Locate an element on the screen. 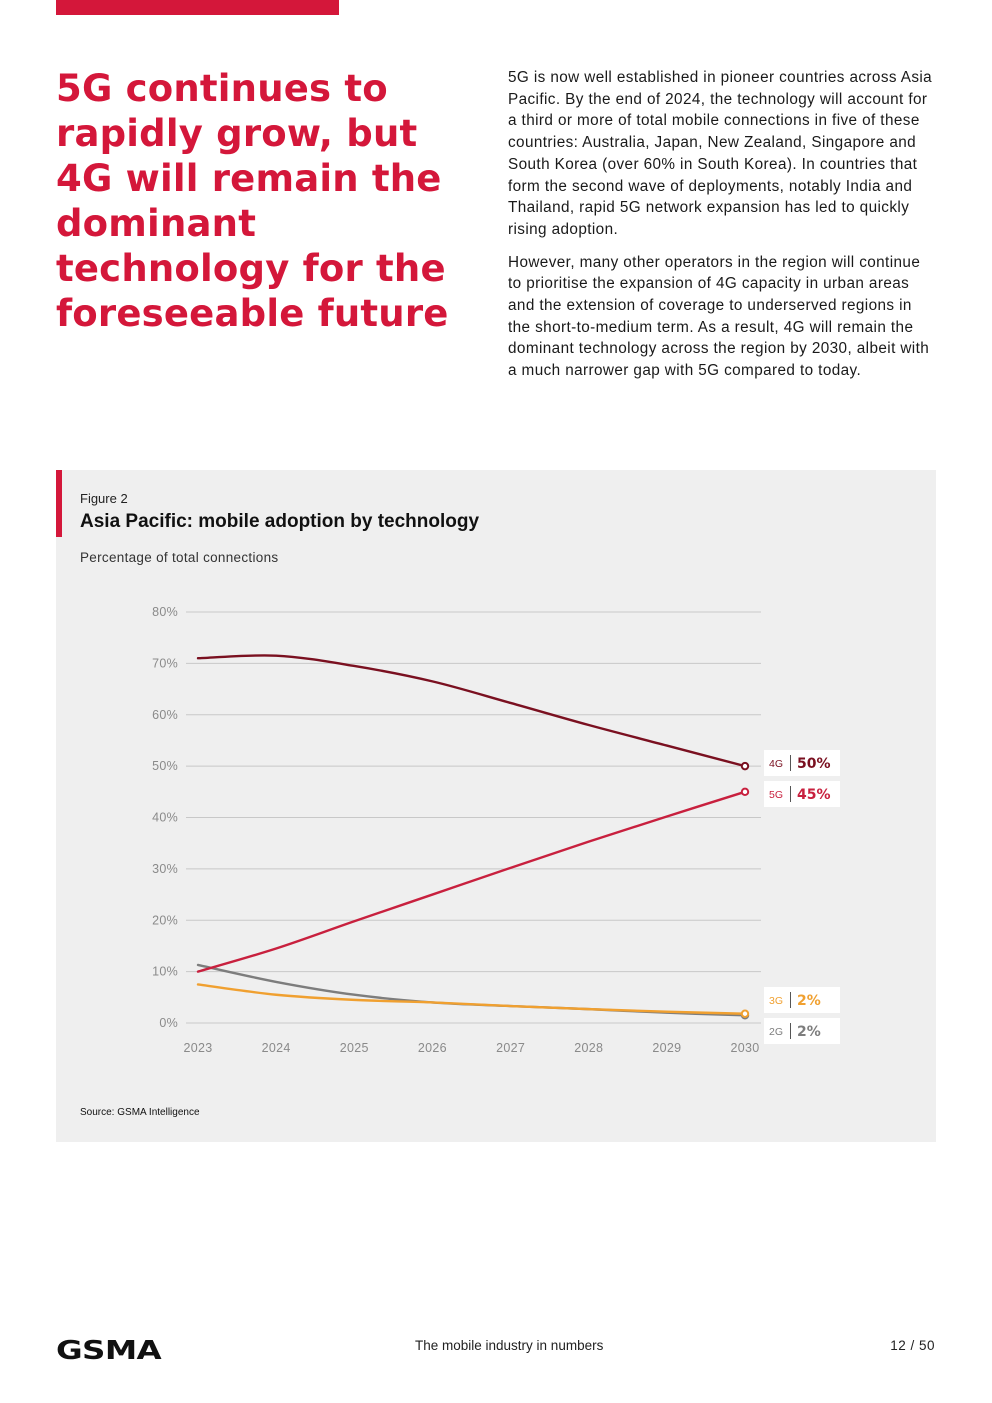 The height and width of the screenshot is (1403, 992). figure-subtitle: Percentage of total connections is located at coordinates (179, 557).